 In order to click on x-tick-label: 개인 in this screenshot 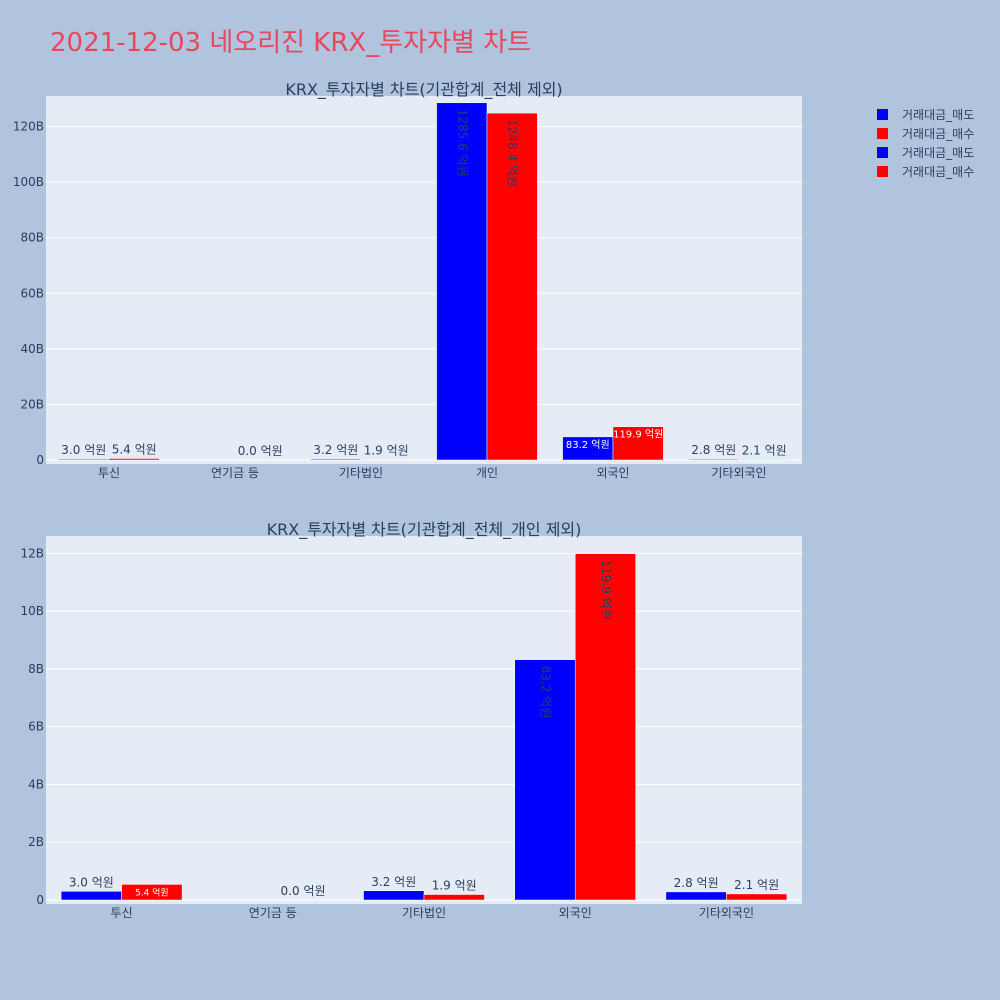, I will do `click(487, 473)`.